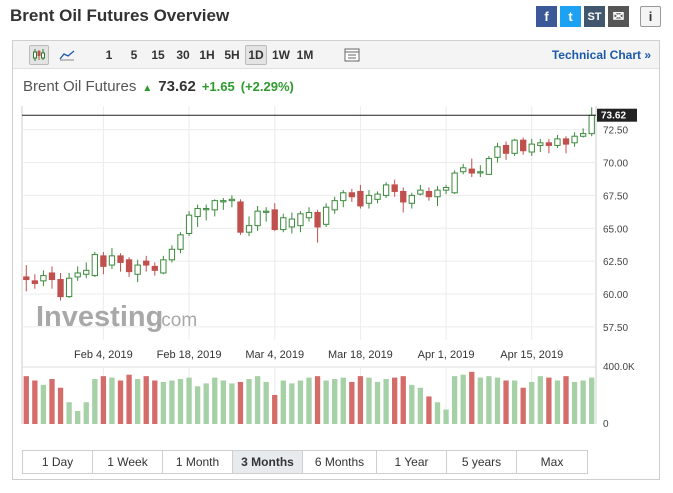  Describe the element at coordinates (183, 55) in the screenshot. I see `interval-30: 30` at that location.